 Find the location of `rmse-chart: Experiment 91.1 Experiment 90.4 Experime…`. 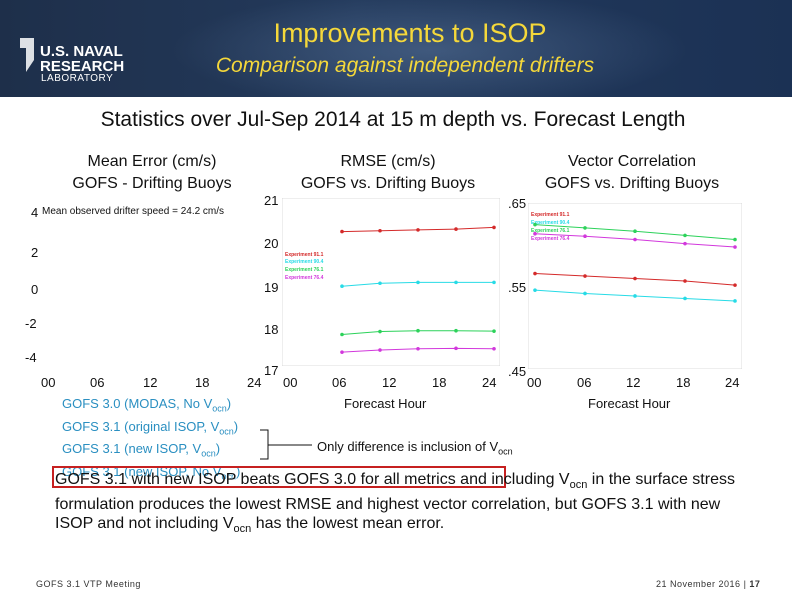

rmse-chart: Experiment 91.1 Experiment 90.4 Experime… is located at coordinates (391, 282).